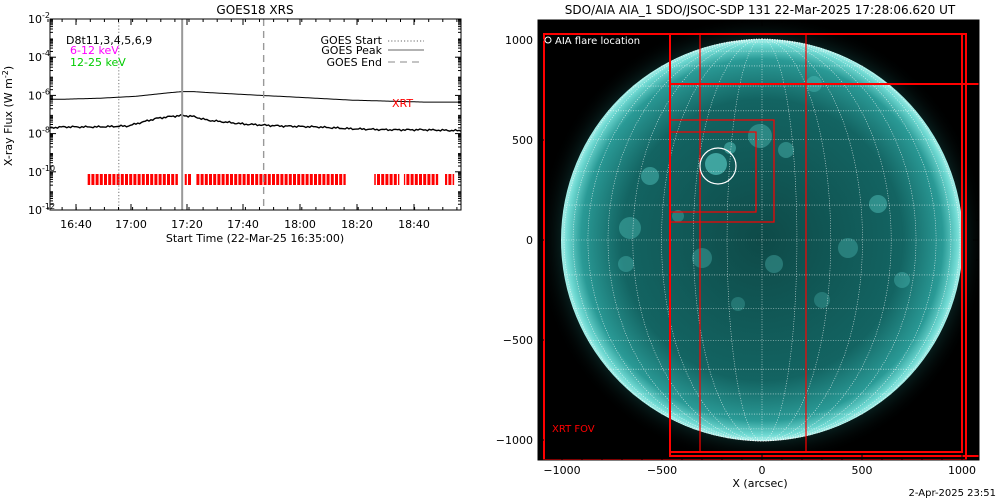 The width and height of the screenshot is (1000, 500). Describe the element at coordinates (351, 50) in the screenshot. I see `legend-goes-peak: GOES Peak` at that location.